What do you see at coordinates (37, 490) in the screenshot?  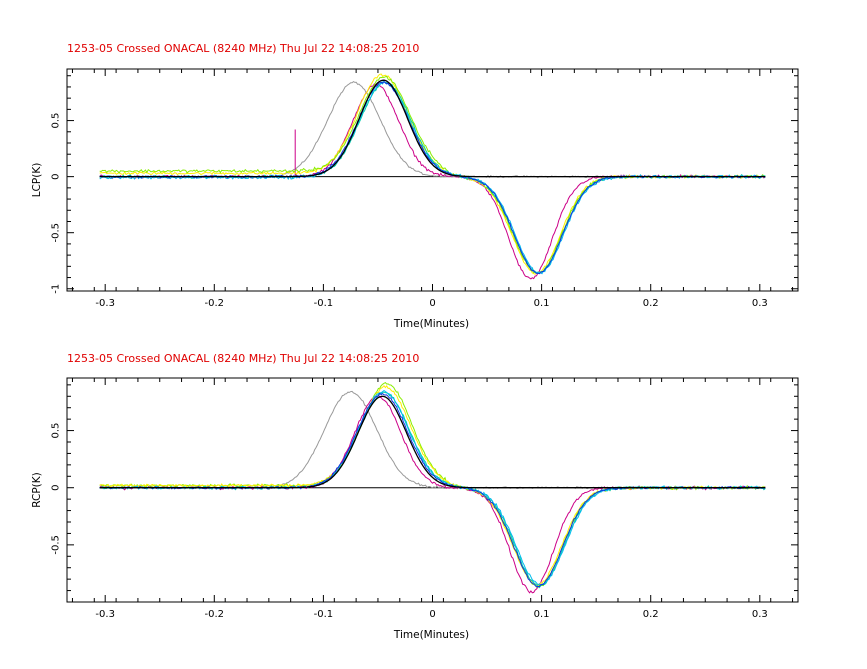 I see `y-axis-label: RCP(K)` at bounding box center [37, 490].